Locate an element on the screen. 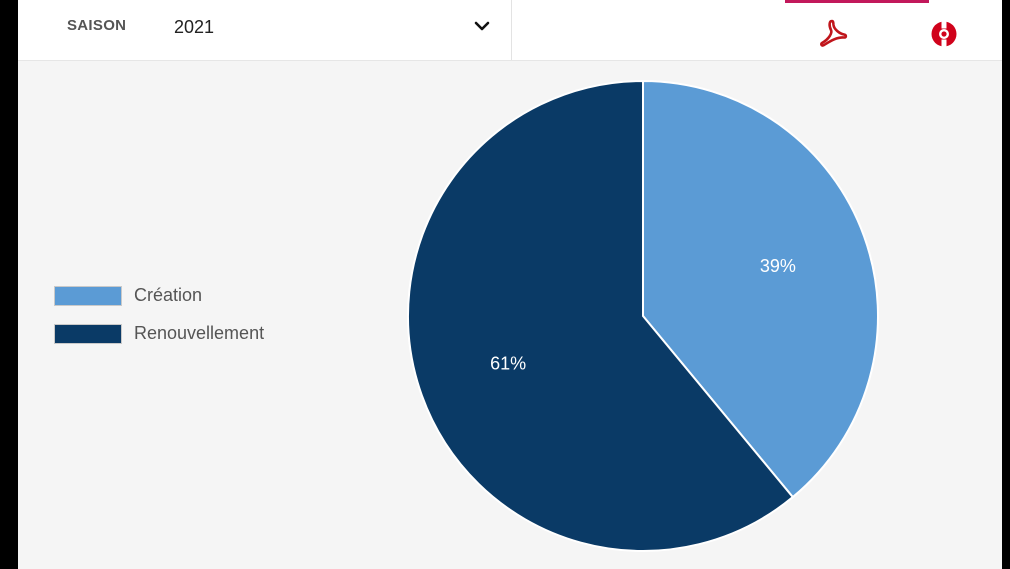 The width and height of the screenshot is (1010, 569). pdf-icon is located at coordinates (833, 33).